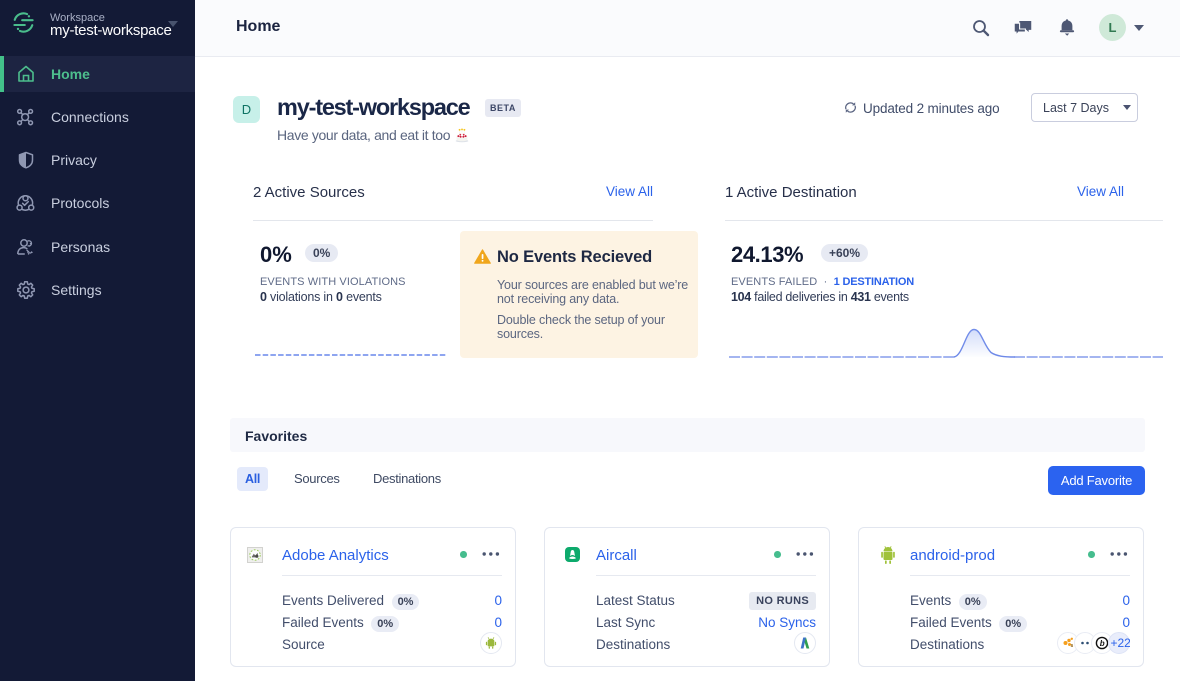  What do you see at coordinates (1102, 643) in the screenshot?
I see `svg-text: b` at bounding box center [1102, 643].